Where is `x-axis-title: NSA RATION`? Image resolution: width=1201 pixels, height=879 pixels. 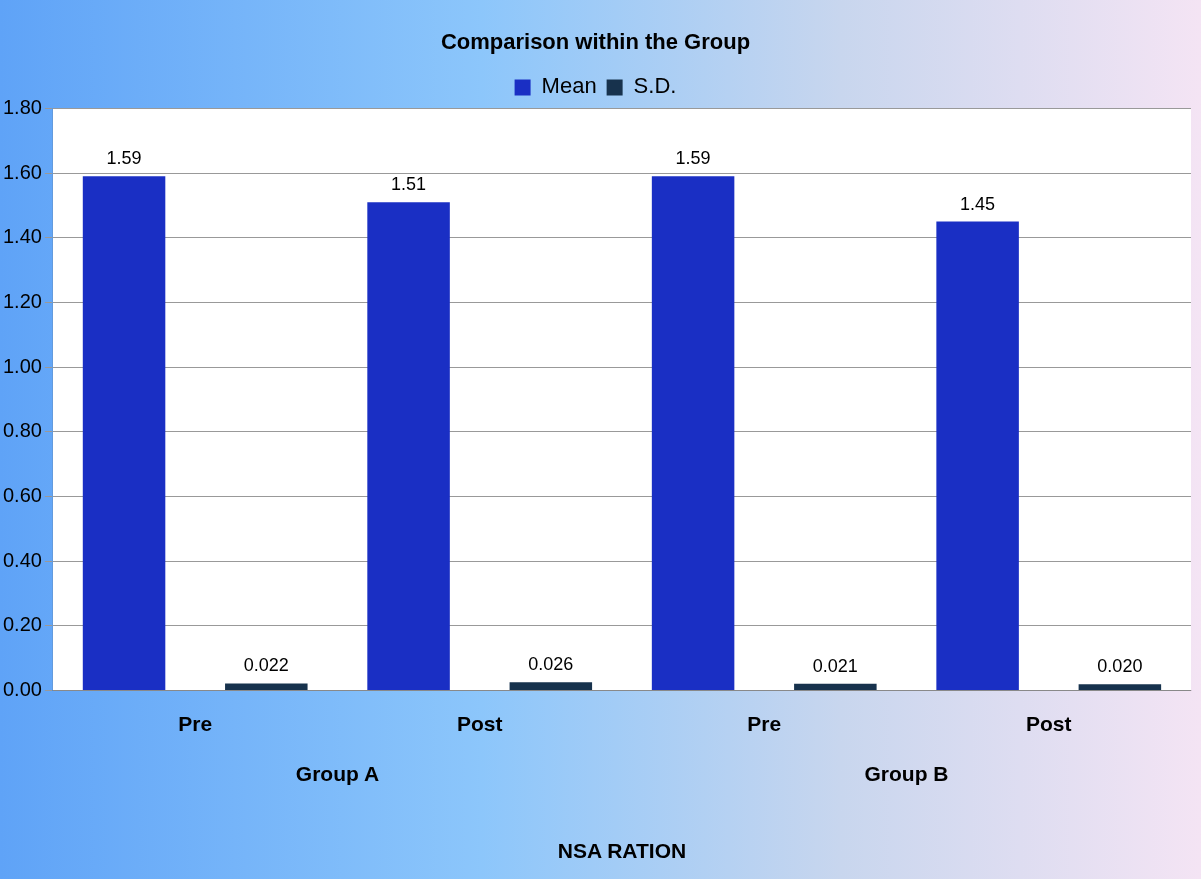 x-axis-title: NSA RATION is located at coordinates (622, 851).